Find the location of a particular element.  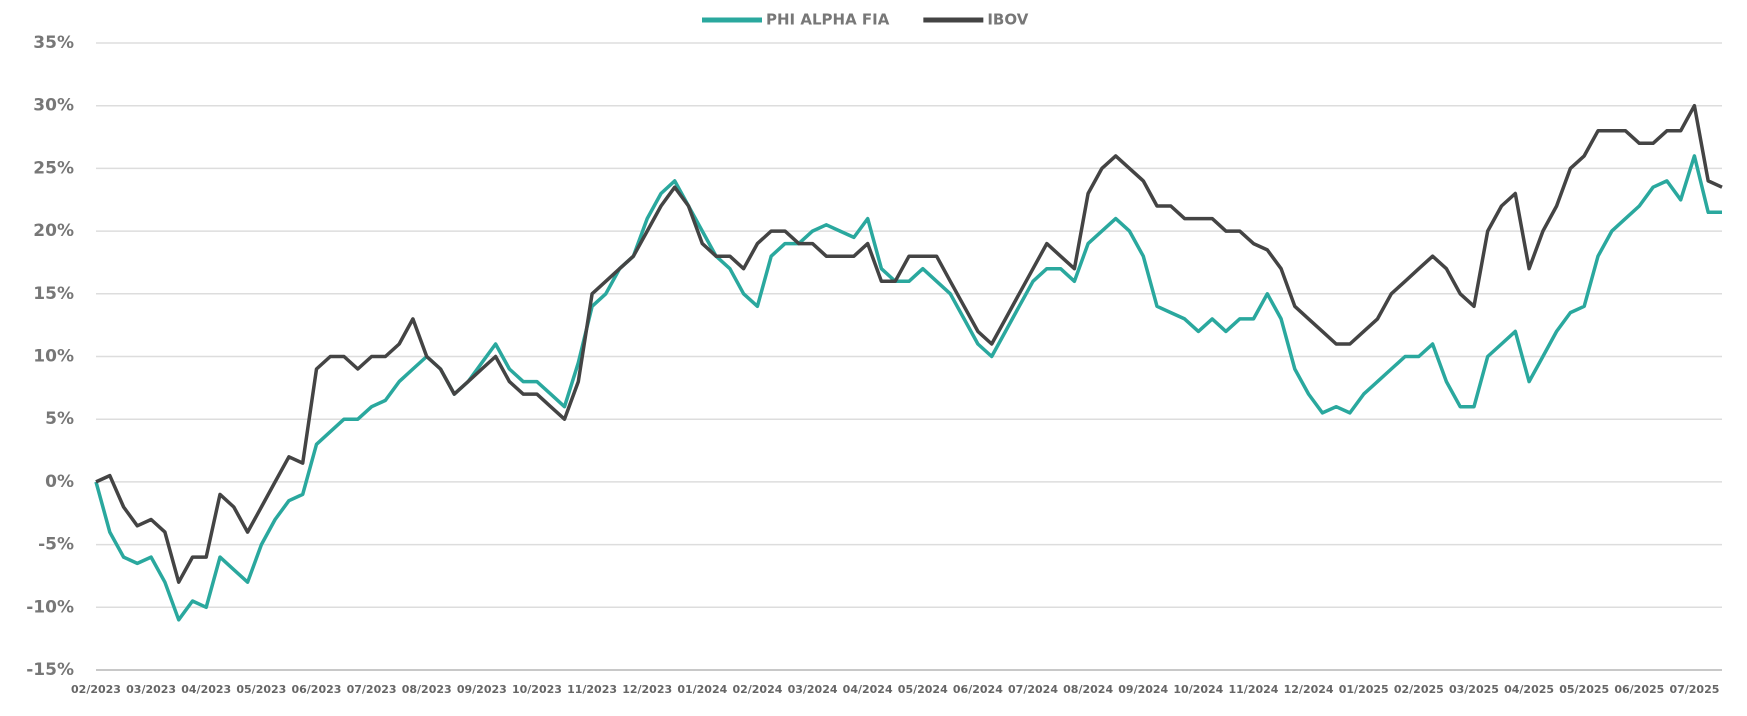

x-tick-label: 03/2024 is located at coordinates (813, 689).